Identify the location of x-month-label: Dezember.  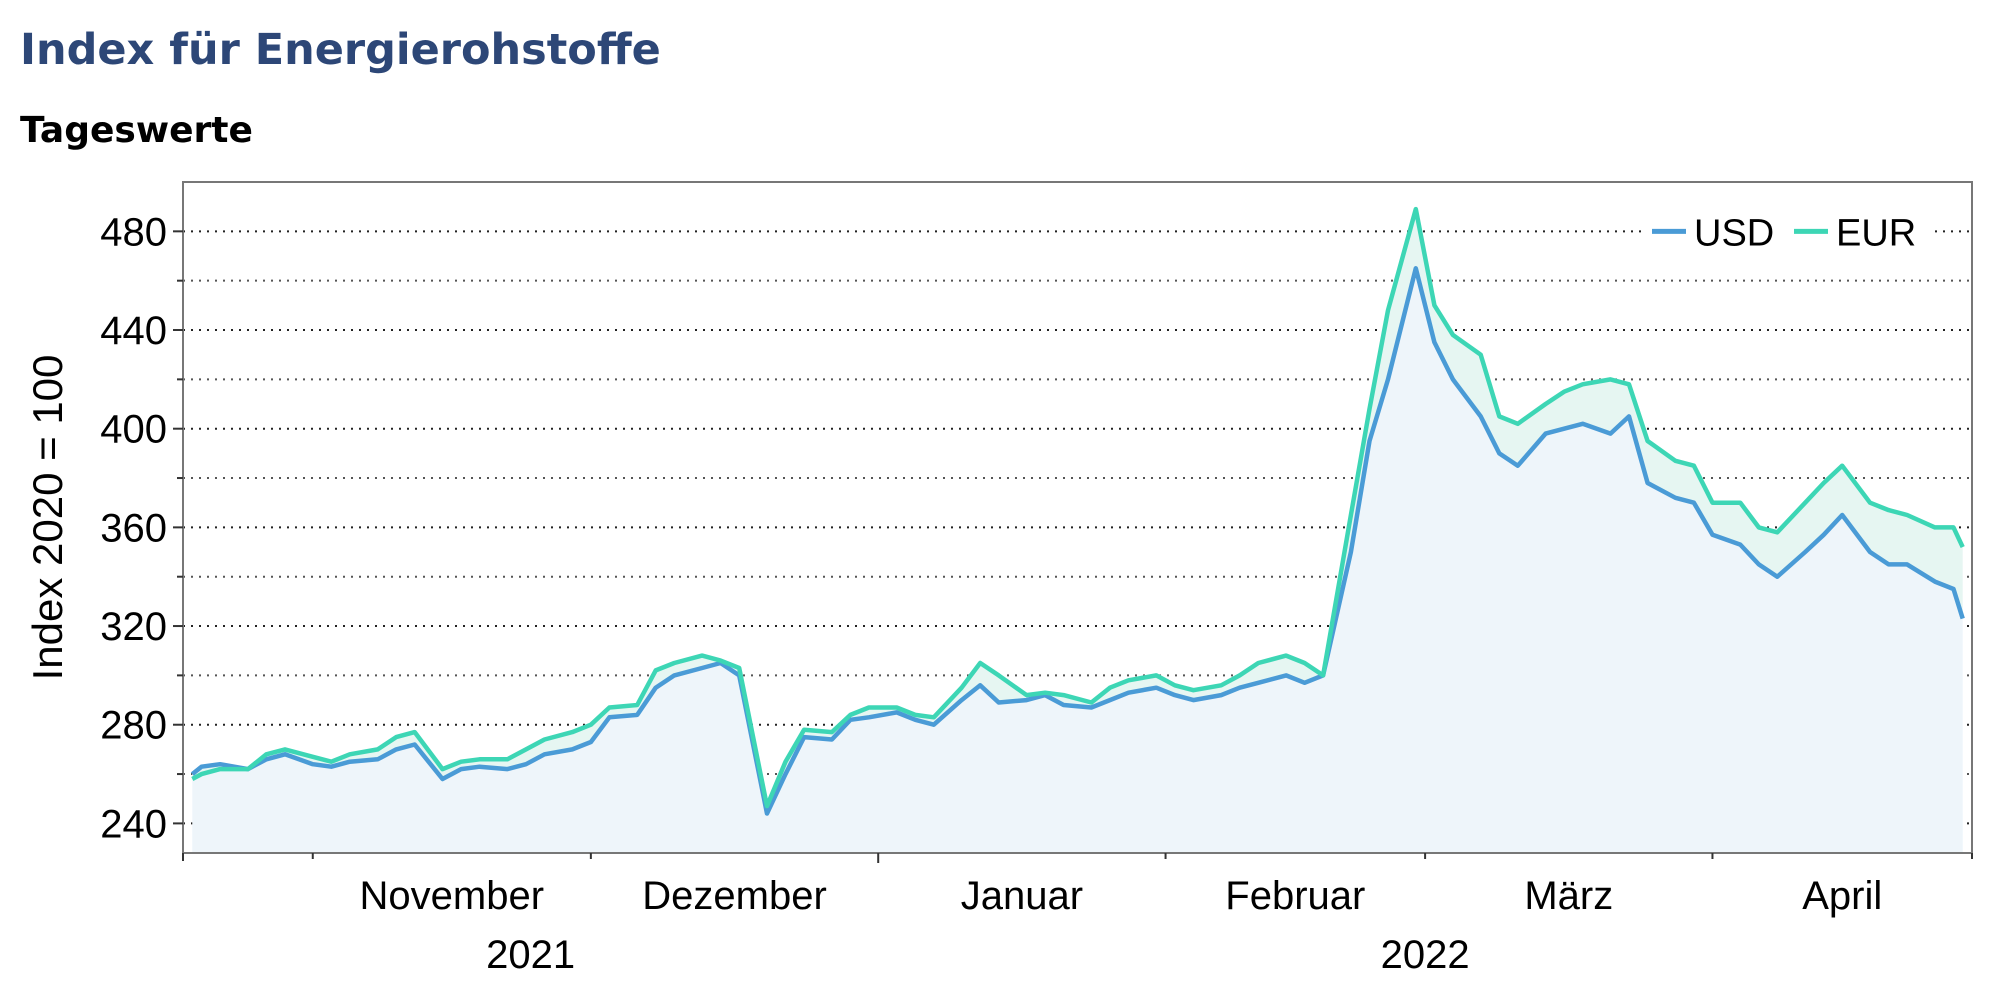
(734, 896).